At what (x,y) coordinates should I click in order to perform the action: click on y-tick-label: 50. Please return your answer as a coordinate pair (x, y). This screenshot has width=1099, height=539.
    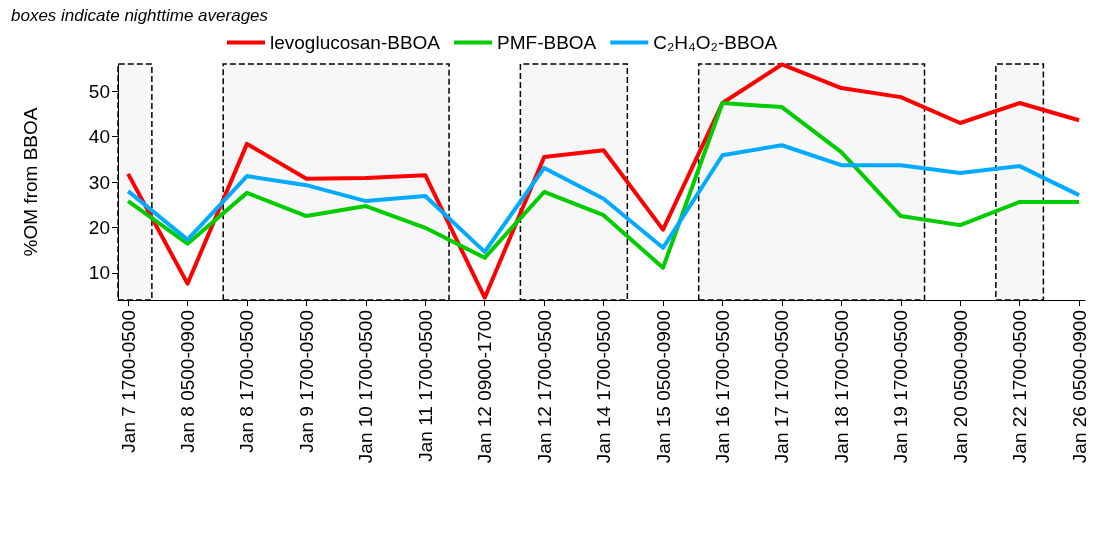
    Looking at the image, I should click on (99, 91).